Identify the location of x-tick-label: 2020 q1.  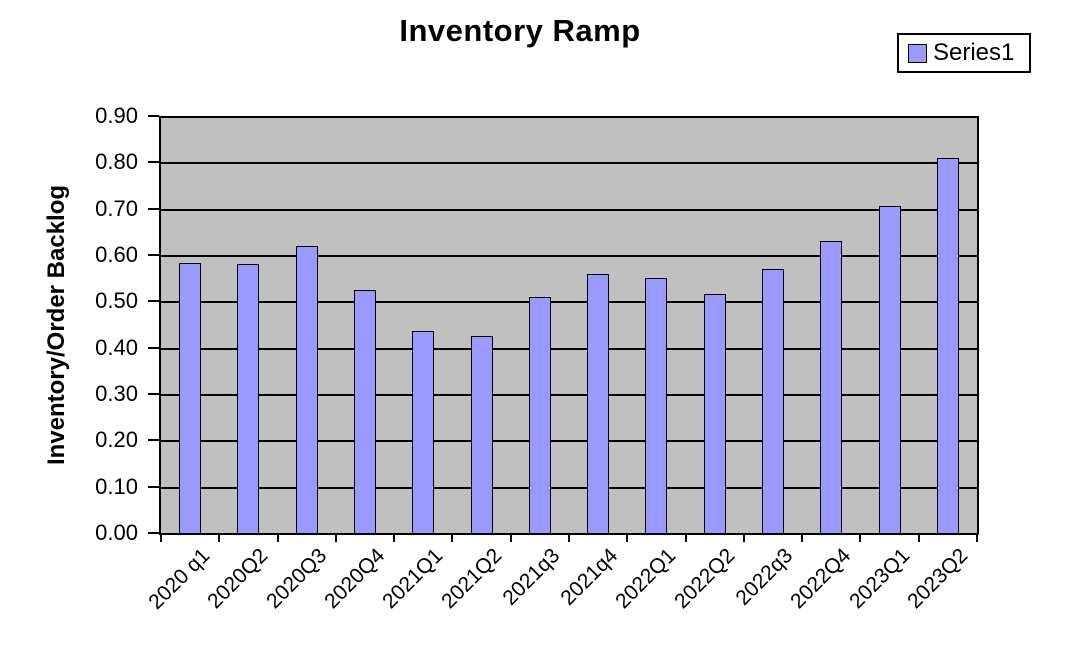
(179, 579).